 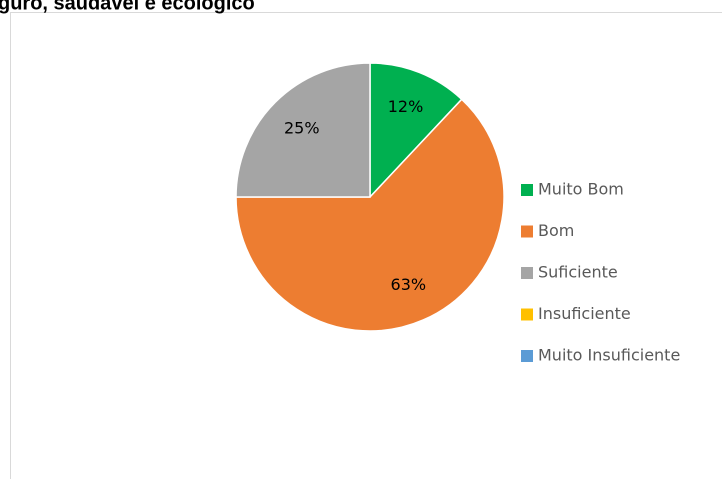 What do you see at coordinates (578, 272) in the screenshot?
I see `legend-label: Suficiente` at bounding box center [578, 272].